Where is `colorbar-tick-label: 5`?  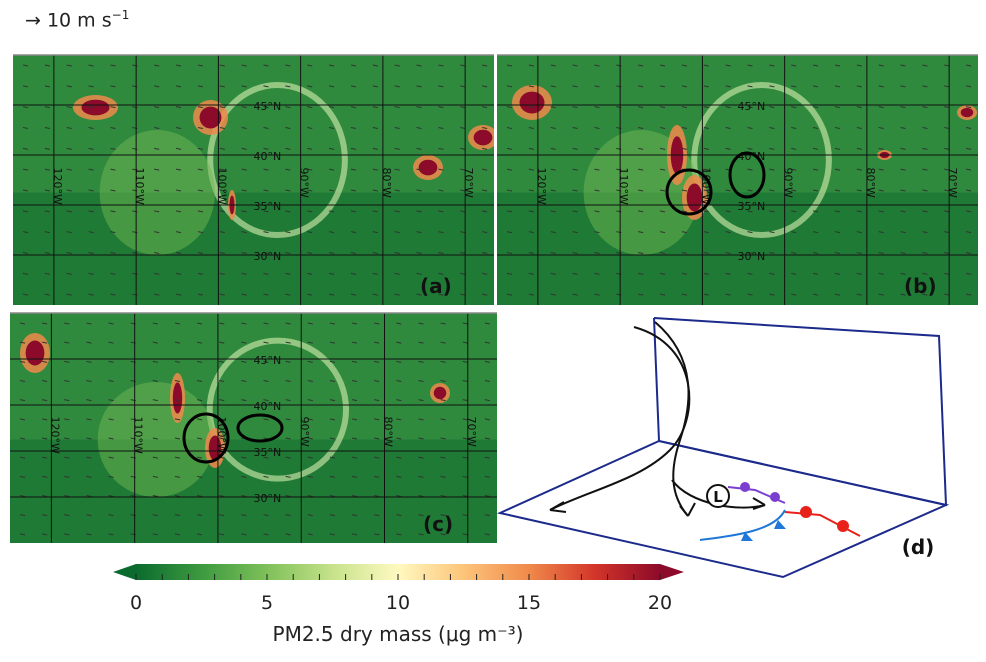
colorbar-tick-label: 5 is located at coordinates (267, 603).